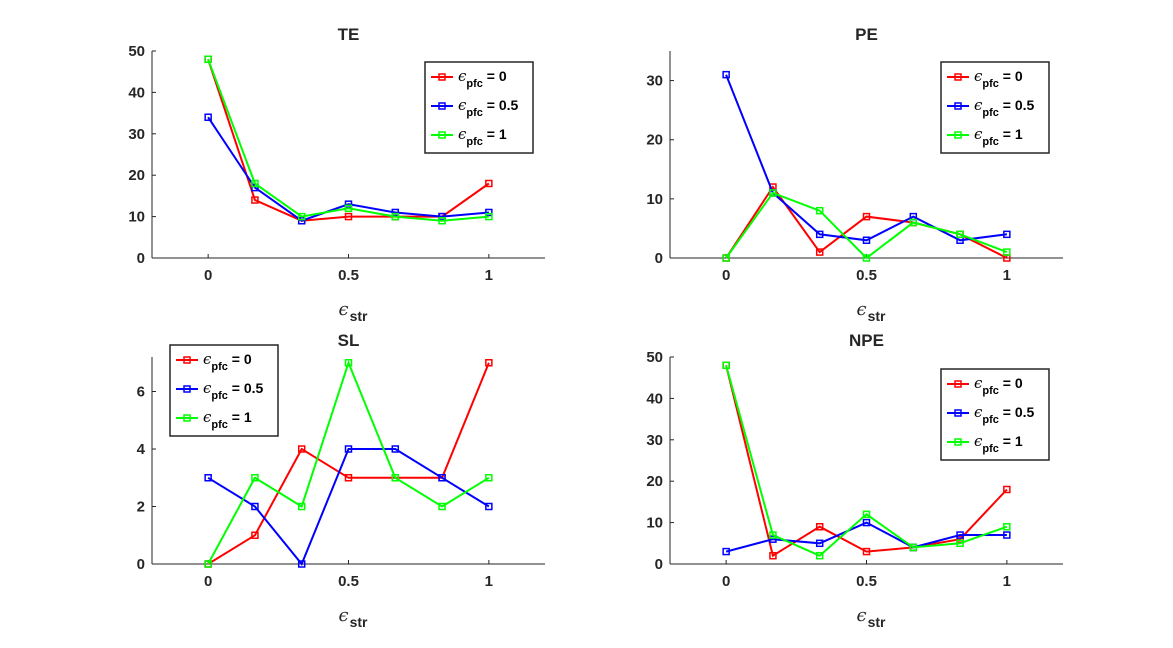  Describe the element at coordinates (141, 392) in the screenshot. I see `y-tick-label: 6` at that location.